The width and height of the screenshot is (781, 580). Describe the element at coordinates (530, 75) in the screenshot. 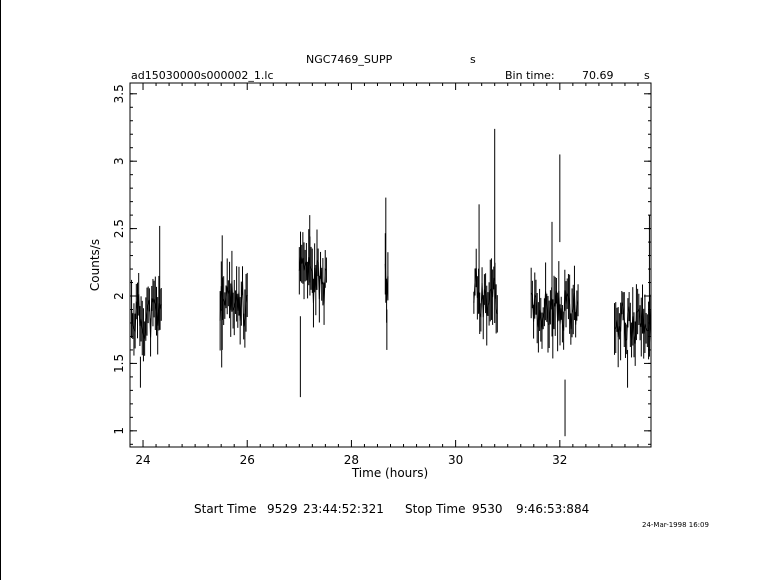

I see `bin-time-label: Bin time:` at that location.